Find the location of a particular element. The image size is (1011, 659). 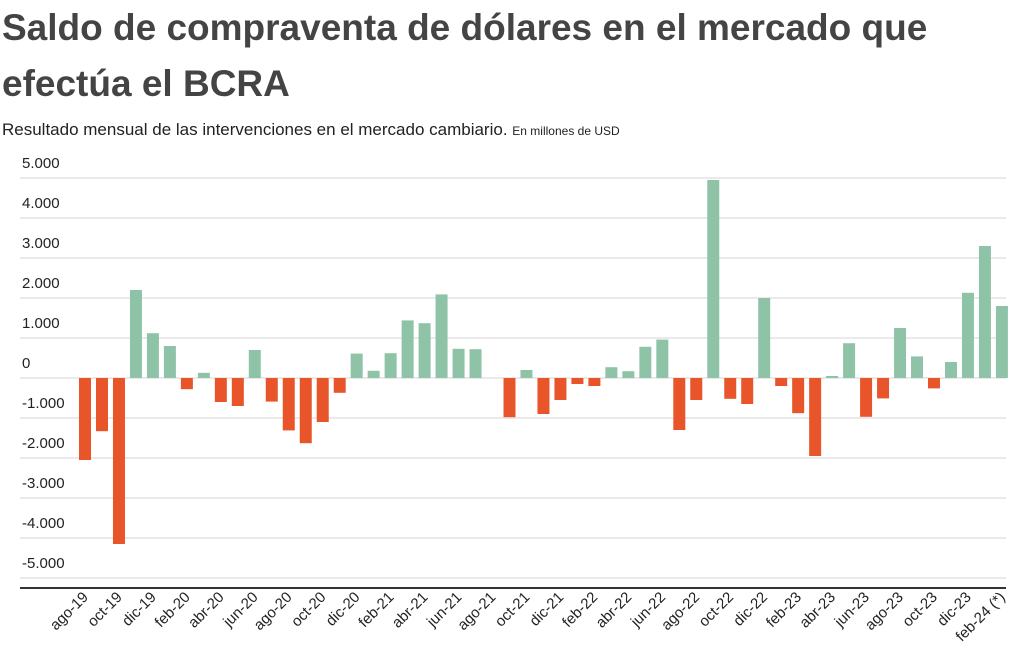

y-tick-label: 4.000 is located at coordinates (41, 203).